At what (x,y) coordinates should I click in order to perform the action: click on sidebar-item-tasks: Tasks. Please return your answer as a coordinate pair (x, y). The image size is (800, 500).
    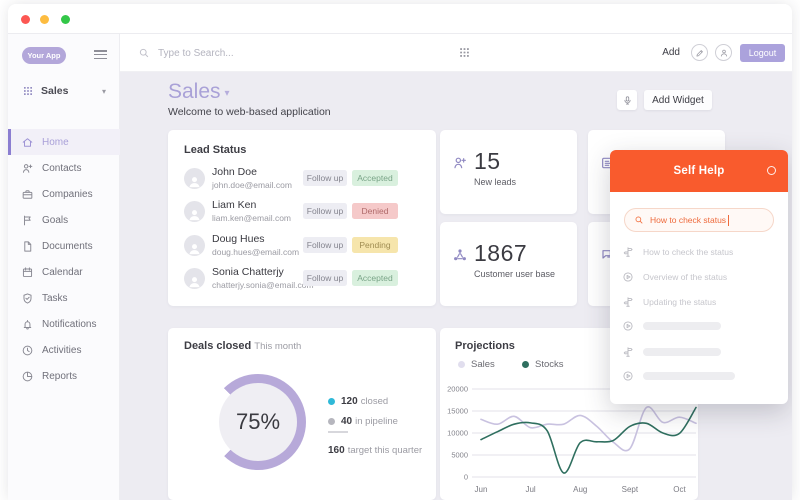
    Looking at the image, I should click on (64, 298).